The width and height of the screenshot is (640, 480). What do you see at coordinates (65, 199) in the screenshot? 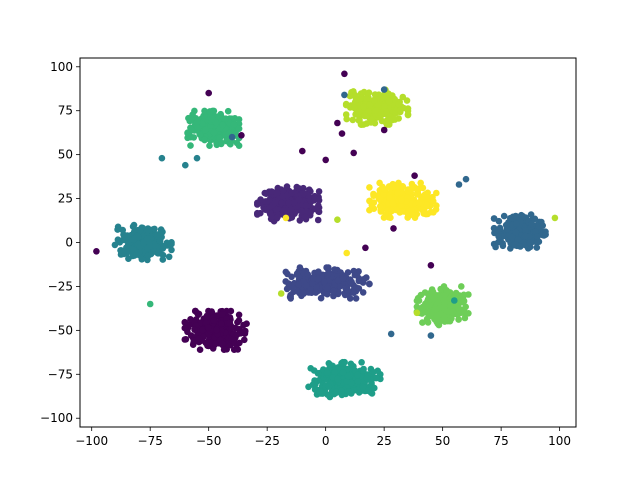
I see `y-tick-label: 25` at bounding box center [65, 199].